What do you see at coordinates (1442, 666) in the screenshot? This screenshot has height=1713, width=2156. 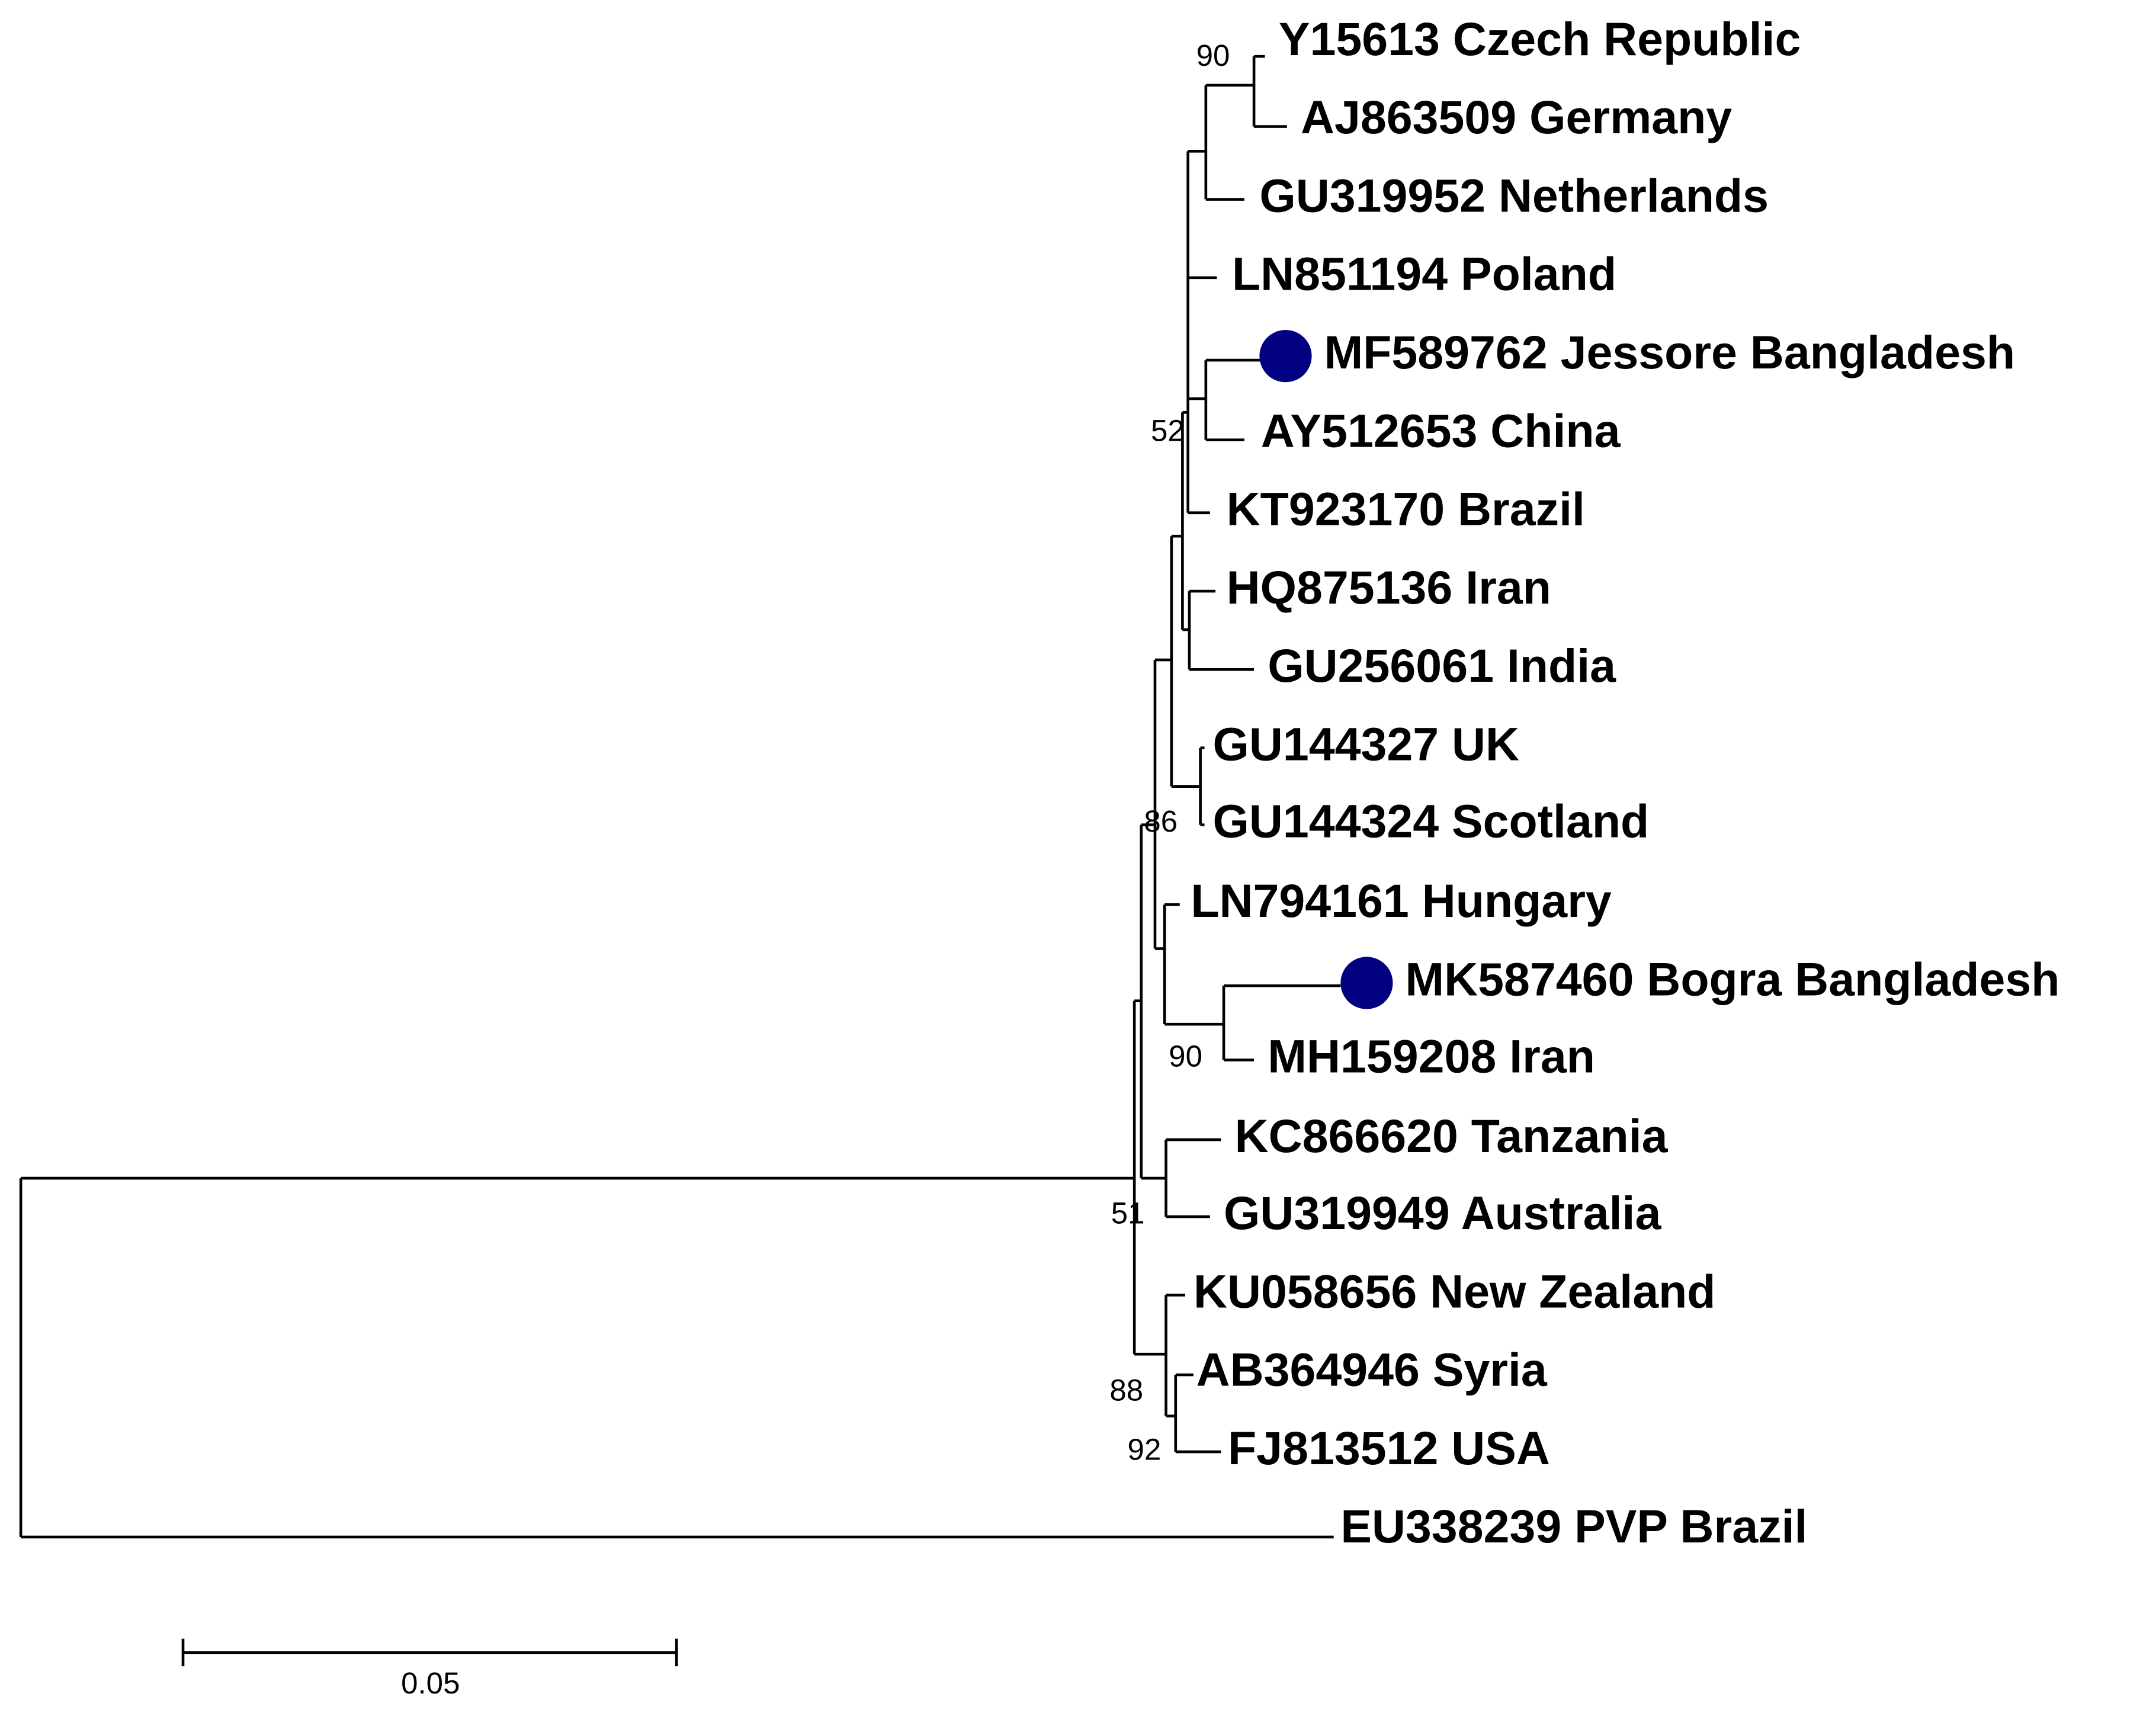 I see `leaf-label: GU256061 India` at bounding box center [1442, 666].